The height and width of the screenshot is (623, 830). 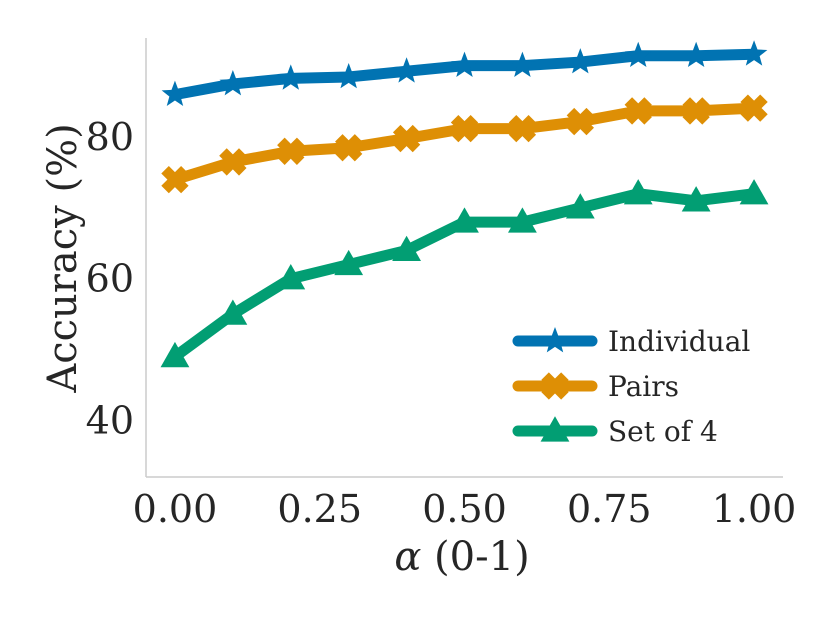 I want to click on legend: Individual Pairs Set of 4, so click(x=631, y=386).